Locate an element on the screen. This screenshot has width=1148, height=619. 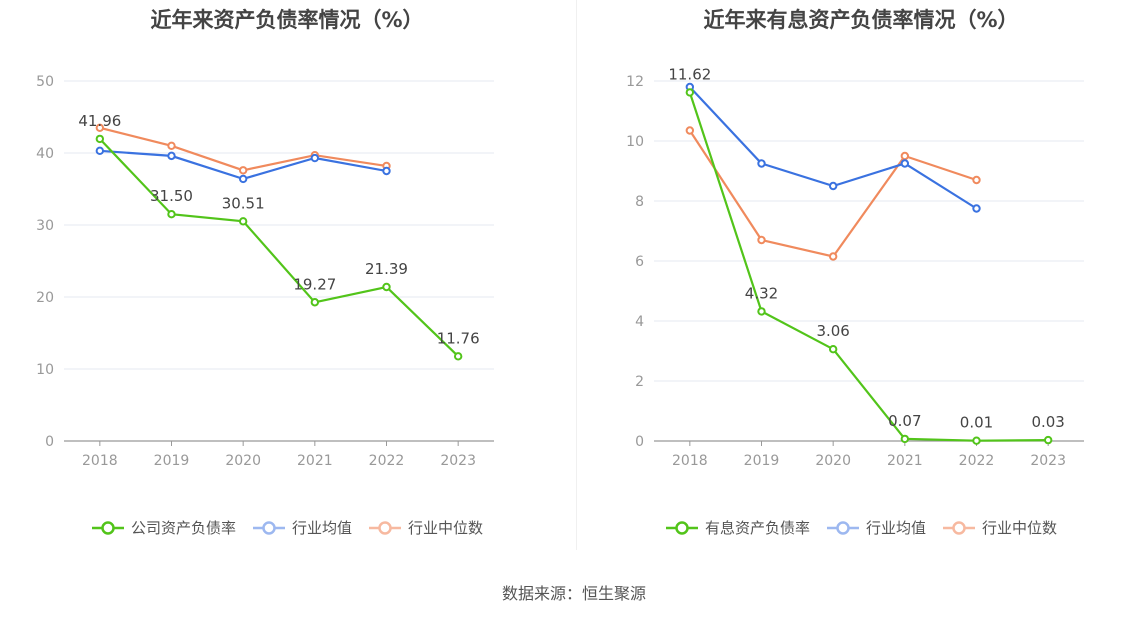
chart-title: 近年来资产负债率情况（%） is located at coordinates (287, 20).